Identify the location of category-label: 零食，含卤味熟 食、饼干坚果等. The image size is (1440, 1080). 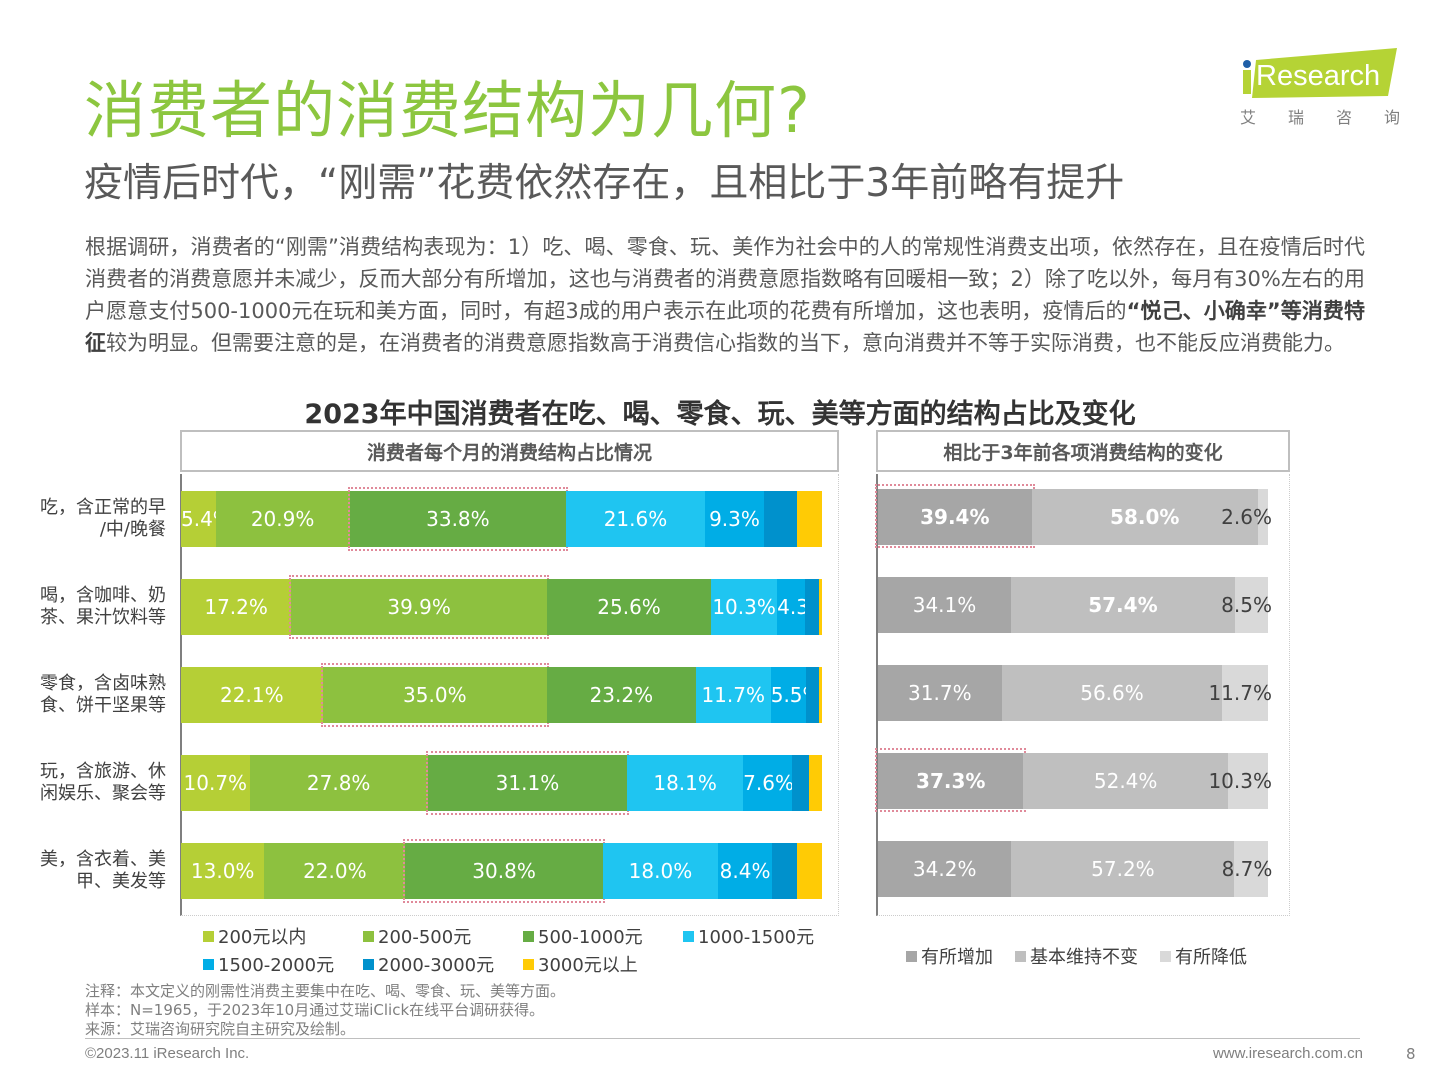
(103, 695).